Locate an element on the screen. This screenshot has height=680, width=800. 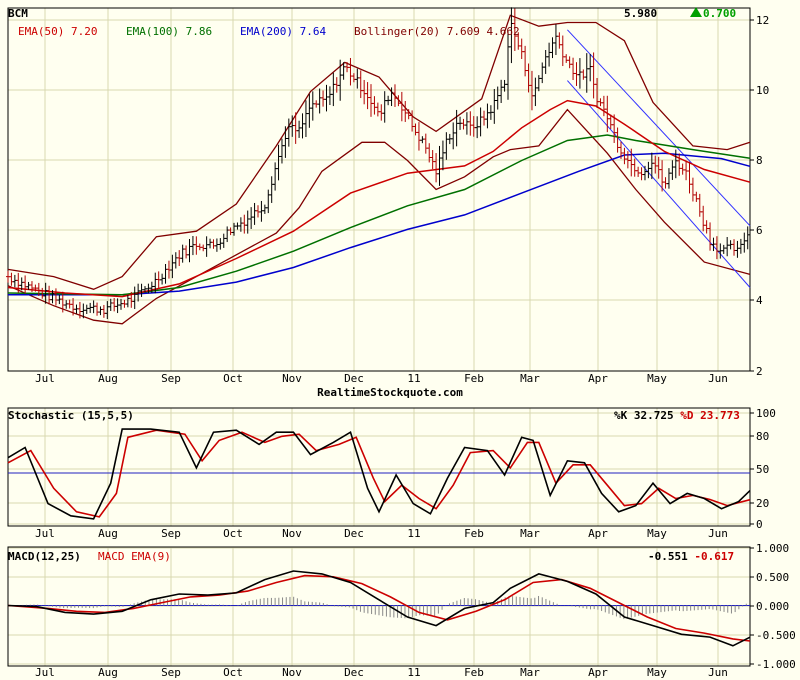
price-change: 0.700 is located at coordinates (719, 13).